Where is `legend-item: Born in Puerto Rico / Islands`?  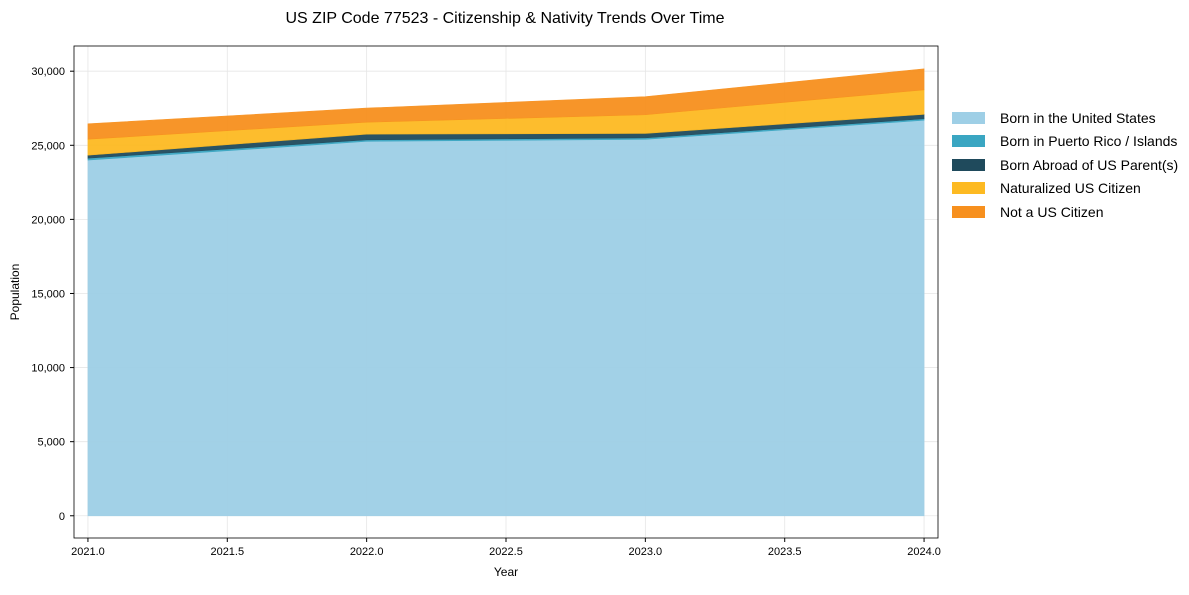 legend-item: Born in Puerto Rico / Islands is located at coordinates (1065, 142).